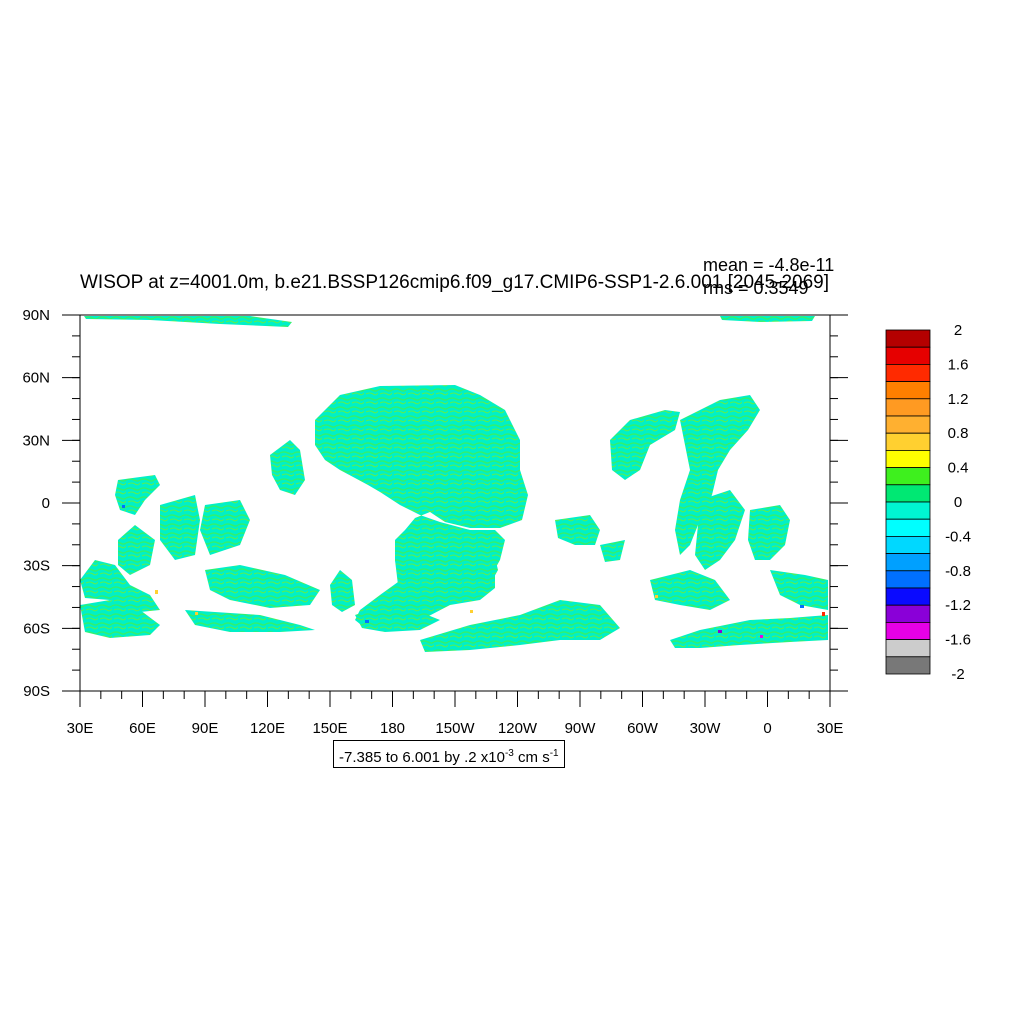  I want to click on contour-unit: cm s, so click(531, 757).